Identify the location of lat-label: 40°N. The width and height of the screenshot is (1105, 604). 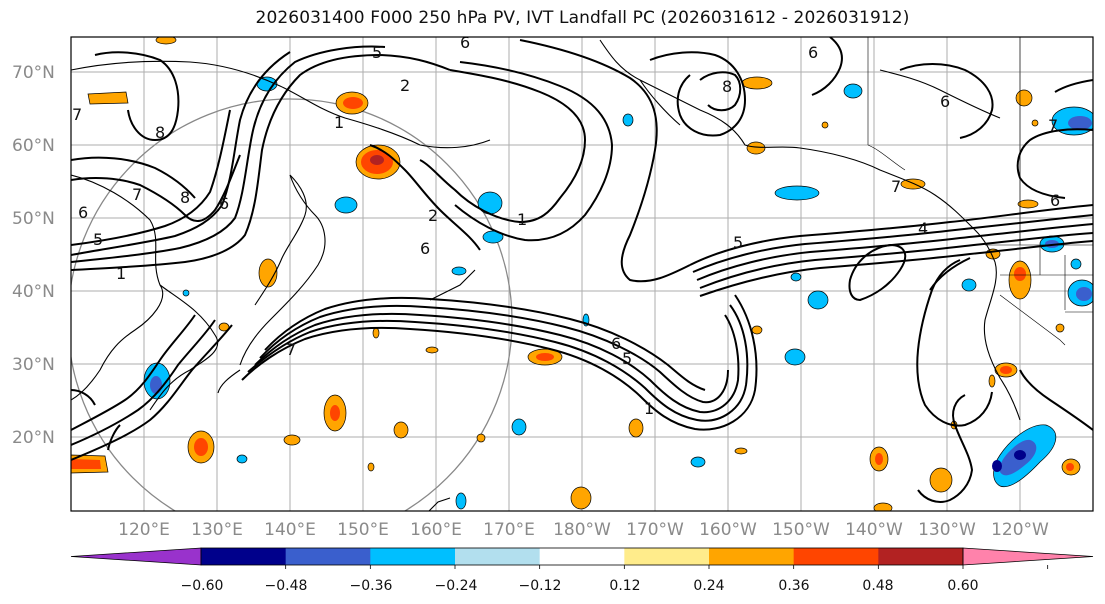
(33, 292).